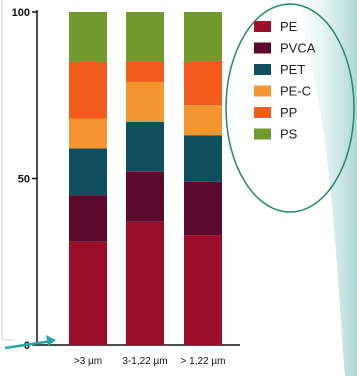  Describe the element at coordinates (203, 361) in the screenshot. I see `x-category-label: > 1,22 µm` at that location.